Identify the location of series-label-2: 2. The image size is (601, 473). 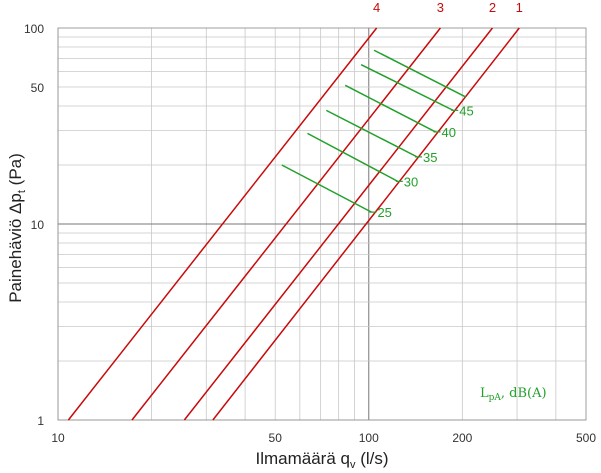
(492, 7).